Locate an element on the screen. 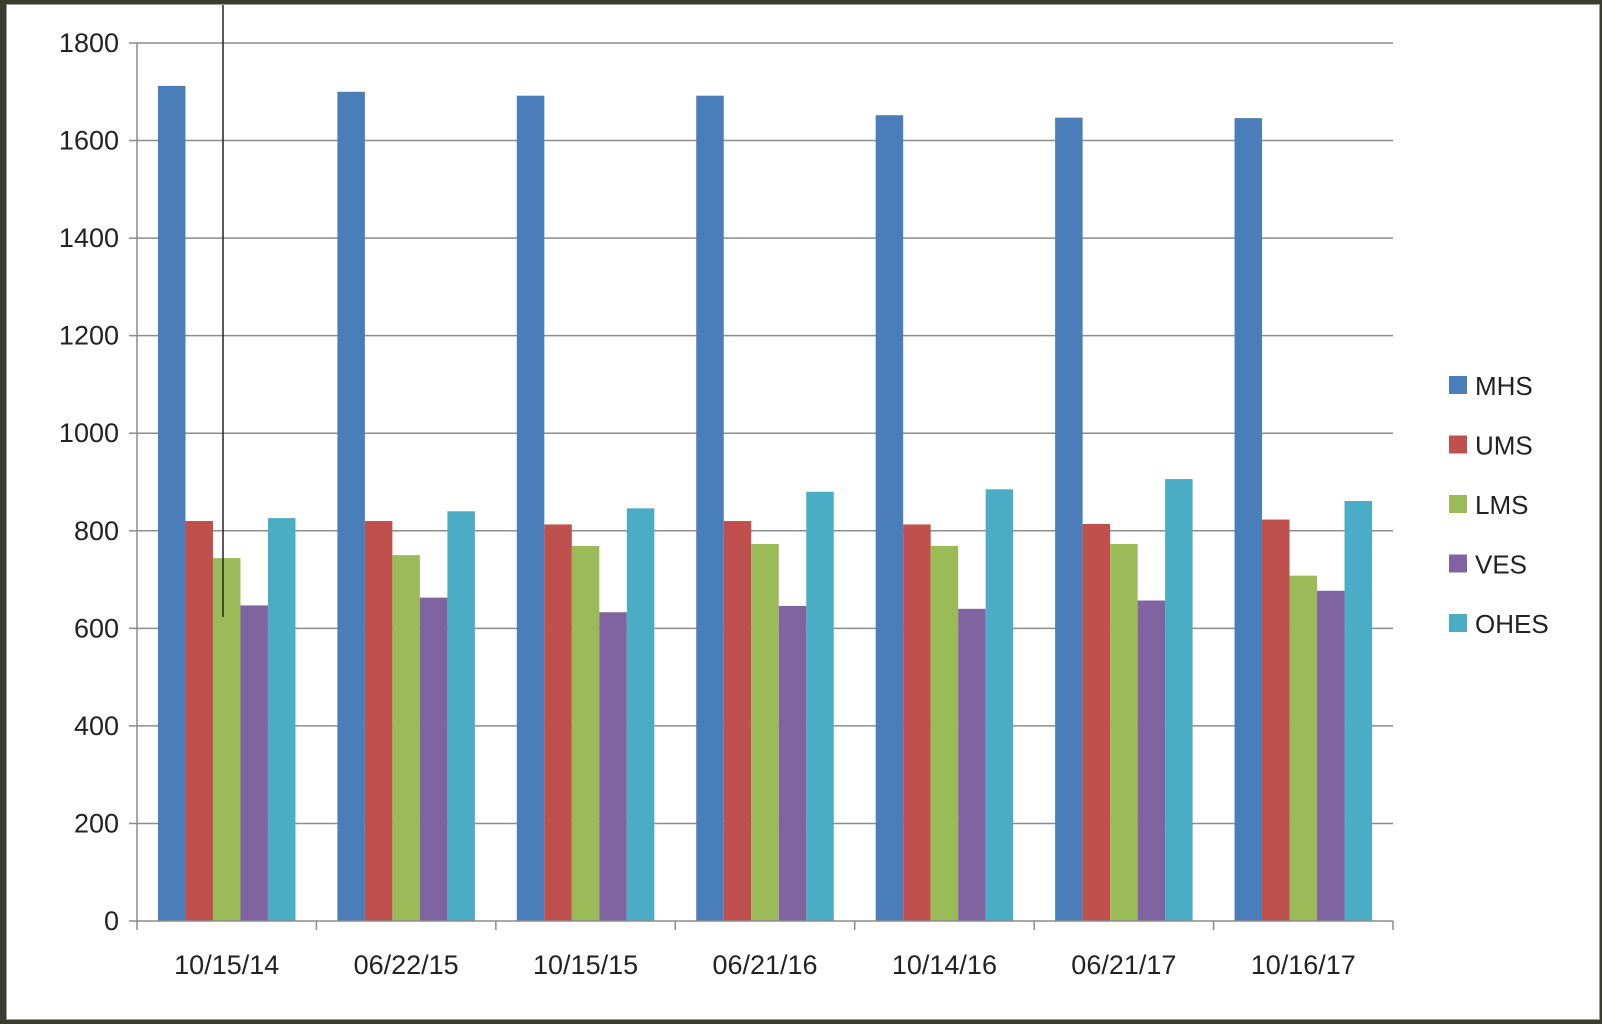 The height and width of the screenshot is (1024, 1602). y-tick-label: 200 is located at coordinates (96, 823).